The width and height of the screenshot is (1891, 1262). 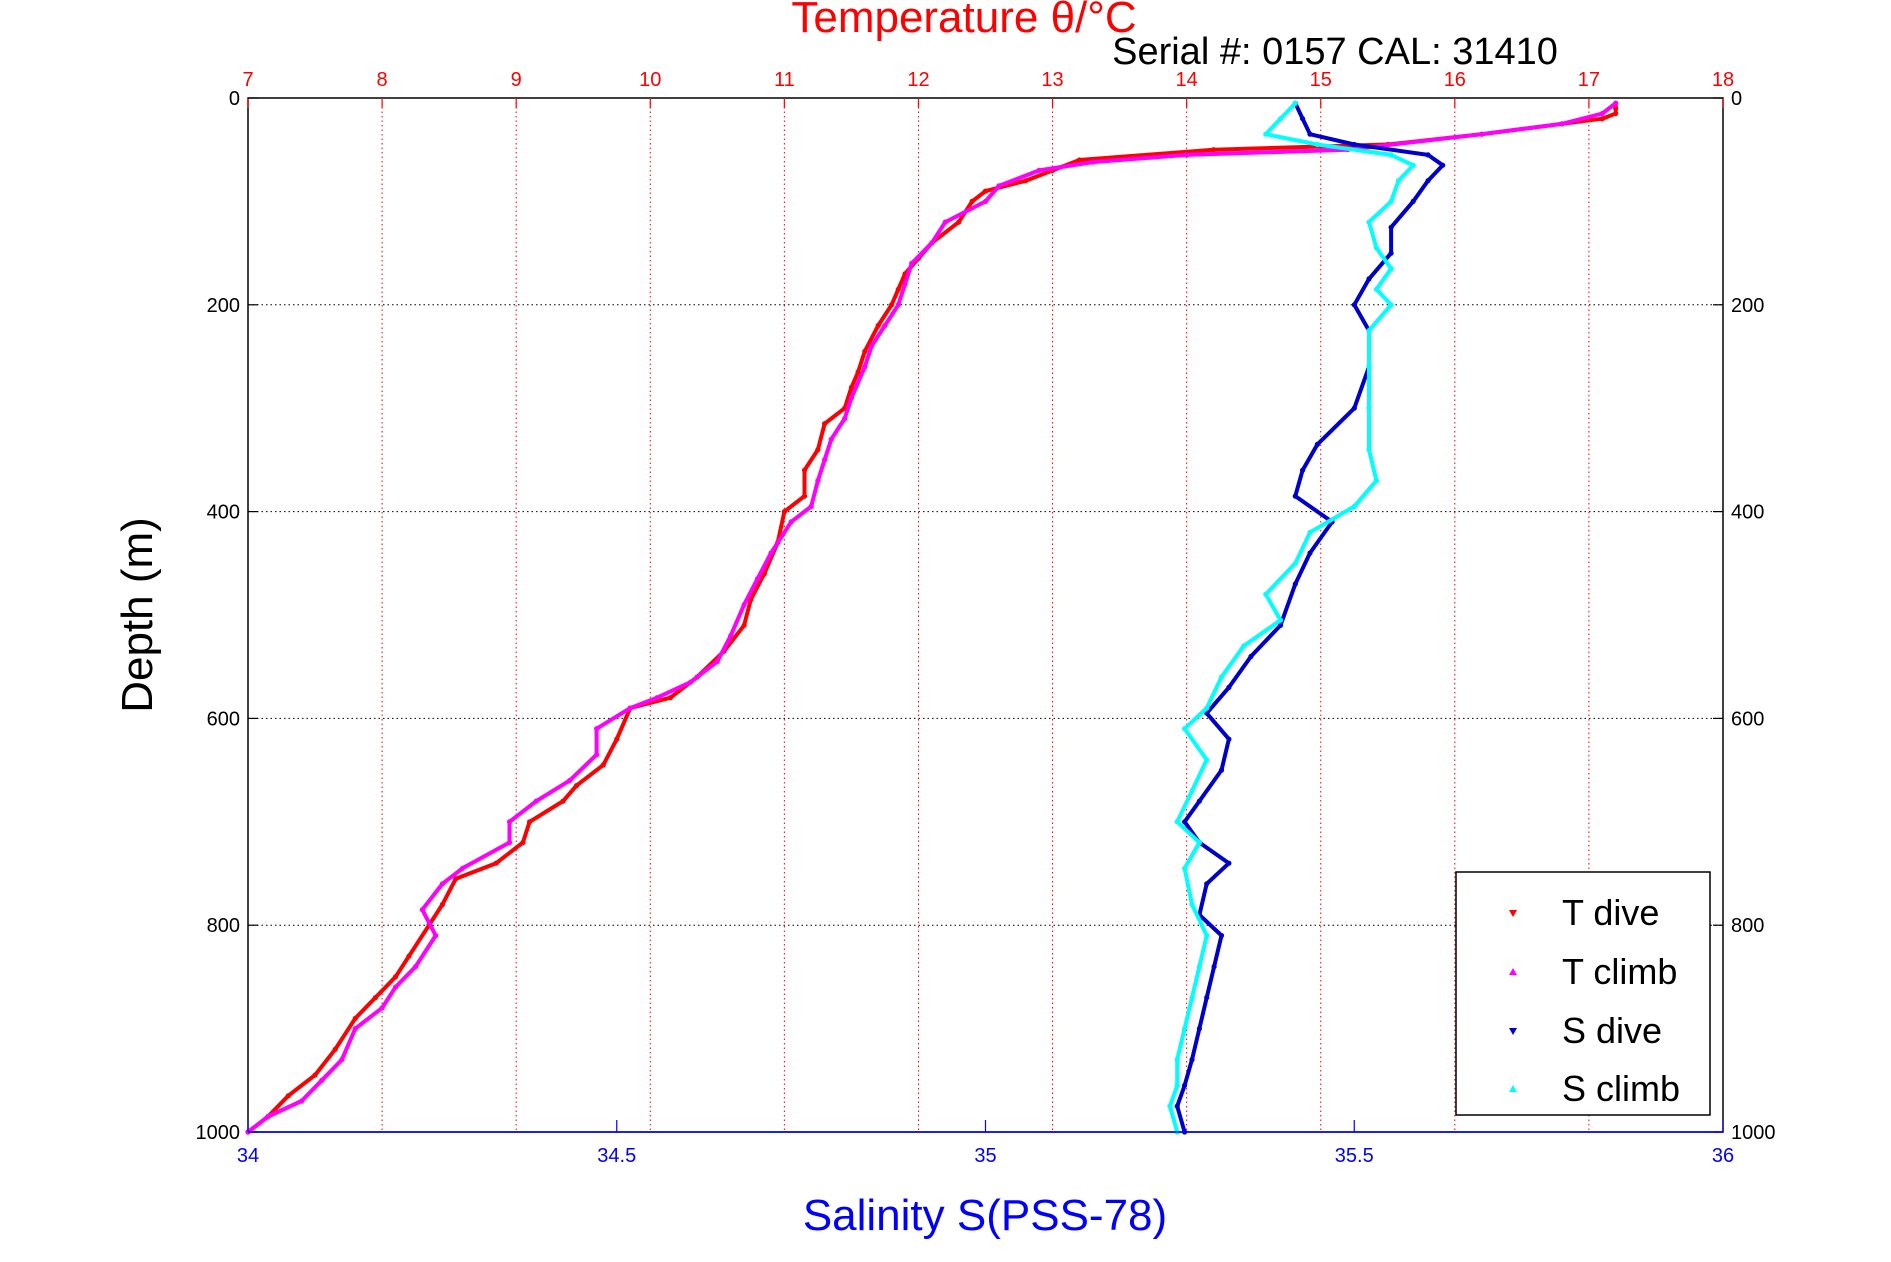 I want to click on legend-marker-s-dive, so click(x=1513, y=1031).